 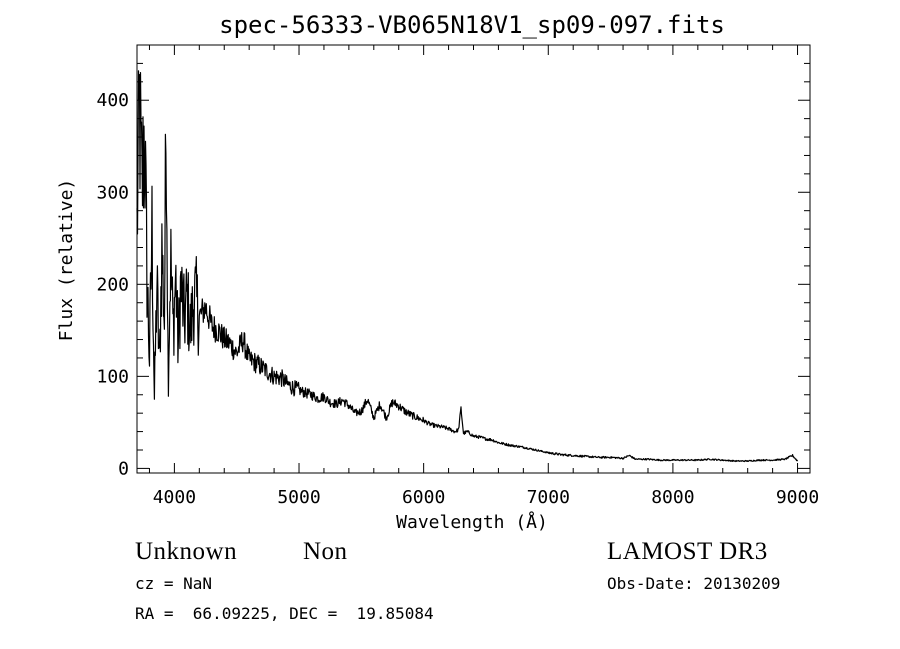 I want to click on y-tick-label: 100, so click(x=112, y=376).